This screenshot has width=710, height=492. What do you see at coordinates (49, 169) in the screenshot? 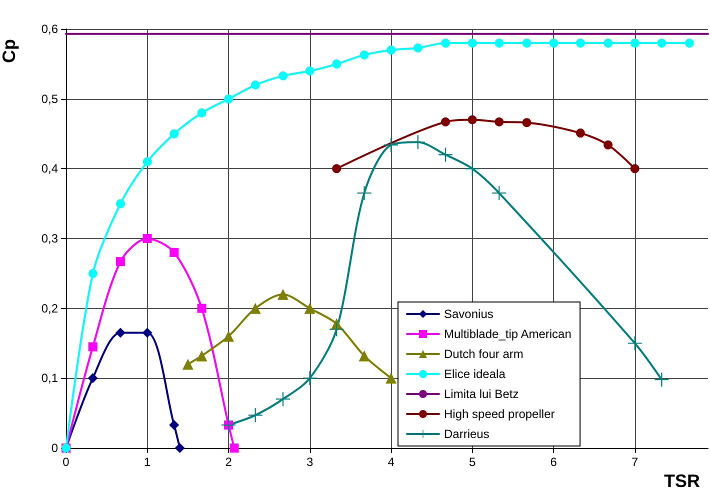
I see `y-tick-label: 0,4` at bounding box center [49, 169].